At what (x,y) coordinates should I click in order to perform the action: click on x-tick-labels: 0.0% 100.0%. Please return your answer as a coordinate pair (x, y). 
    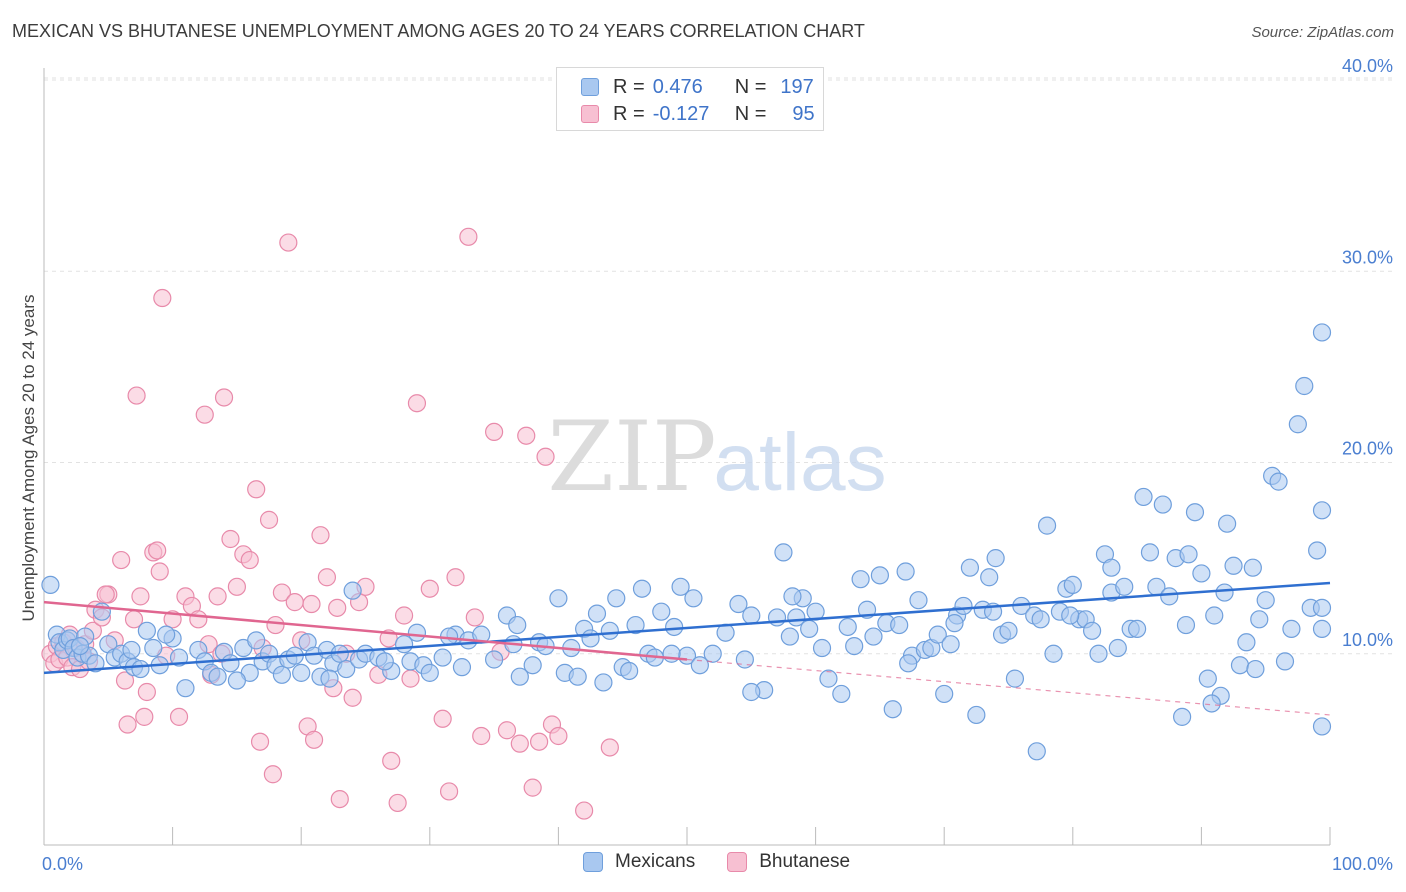
    Looking at the image, I should click on (717, 864).